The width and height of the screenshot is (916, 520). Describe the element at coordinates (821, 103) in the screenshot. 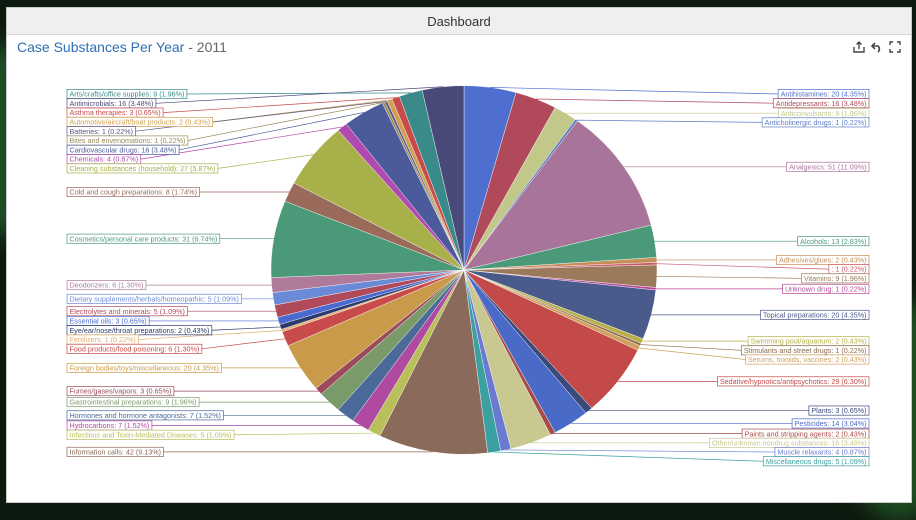

I see `slice-label: Antidepressants: 16 (3.48%)` at that location.